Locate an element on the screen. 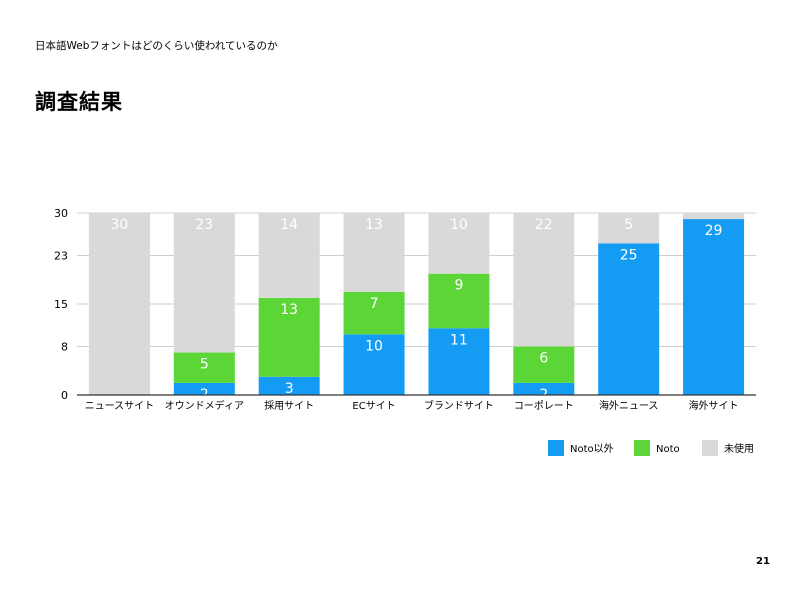 The image size is (810, 608). bar-value-label: 3 is located at coordinates (289, 389).